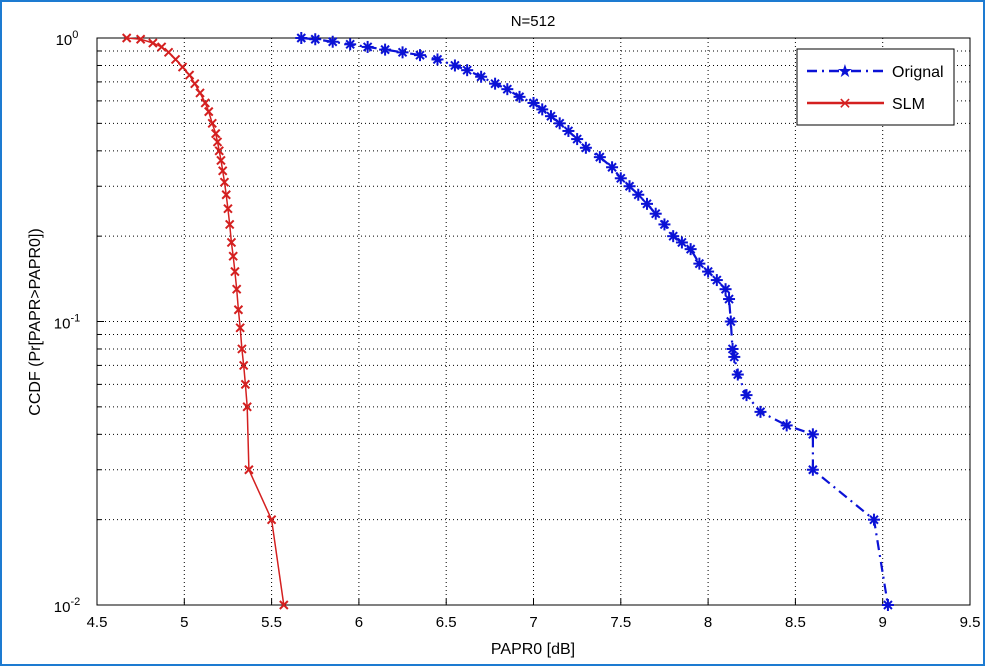  Describe the element at coordinates (533, 649) in the screenshot. I see `x-axis-label: PAPR0 [dB]` at that location.